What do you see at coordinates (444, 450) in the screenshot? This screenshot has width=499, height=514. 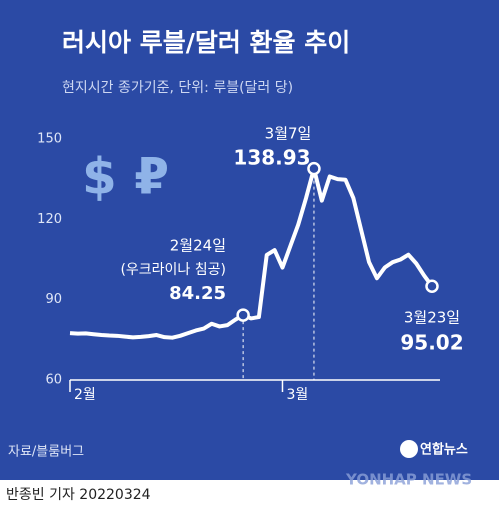 I see `logo: 연합뉴스` at bounding box center [444, 450].